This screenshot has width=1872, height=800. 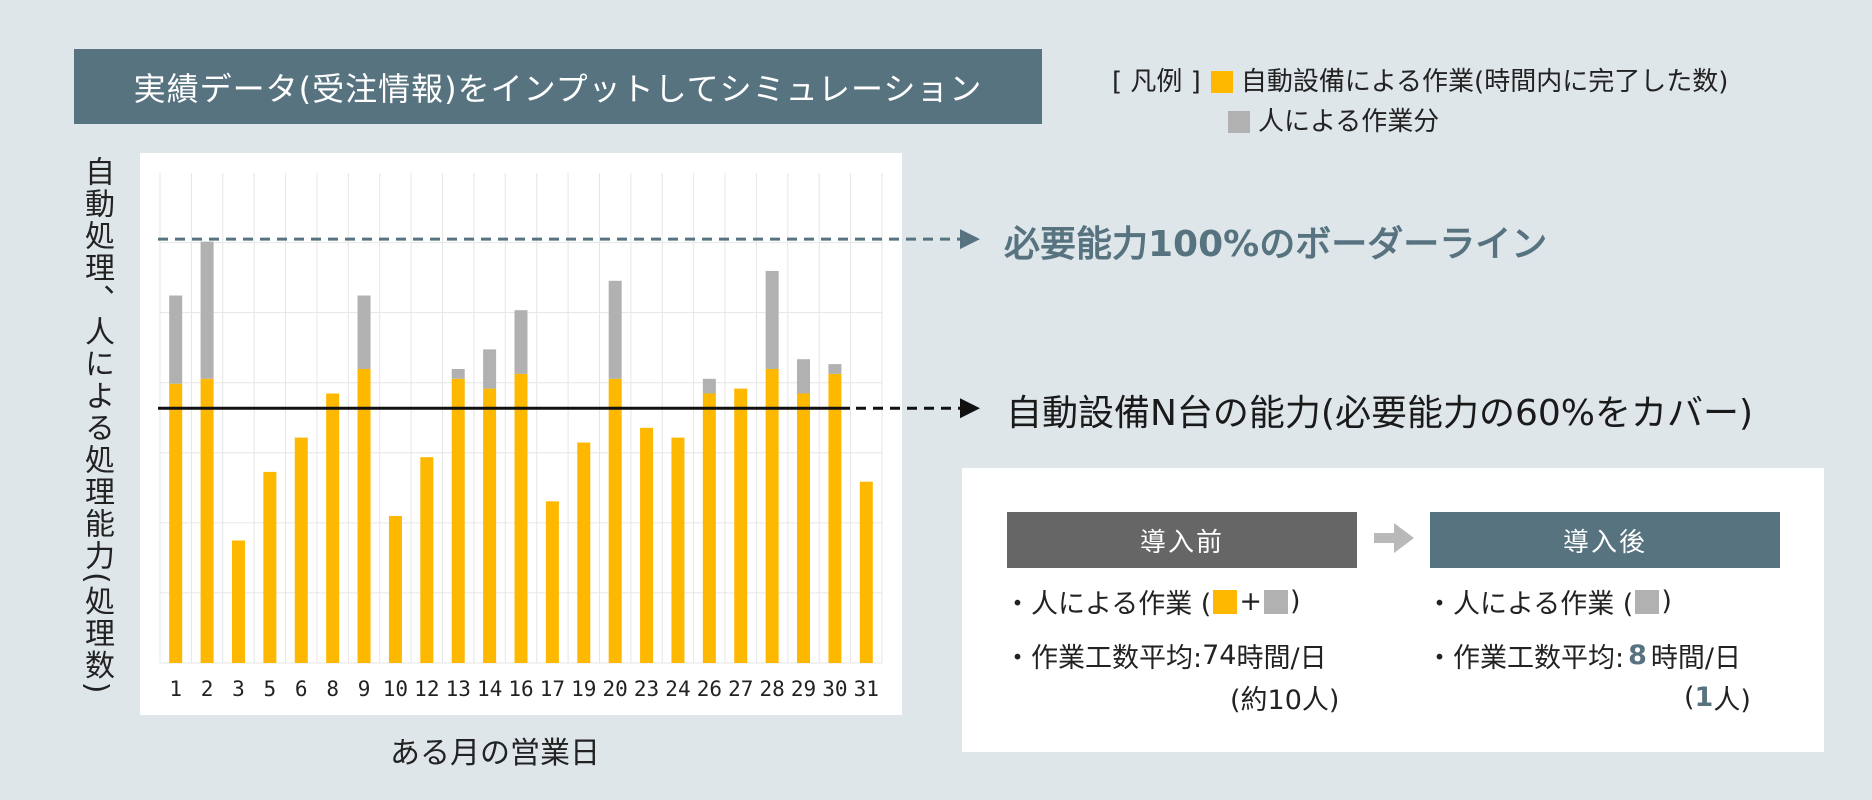 What do you see at coordinates (866, 689) in the screenshot?
I see `x-tick-label: 31` at bounding box center [866, 689].